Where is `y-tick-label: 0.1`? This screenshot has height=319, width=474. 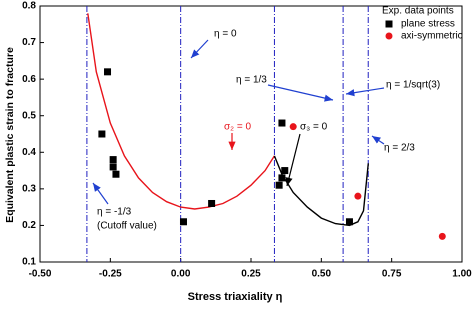 y-tick-label: 0.1 is located at coordinates (29, 262).